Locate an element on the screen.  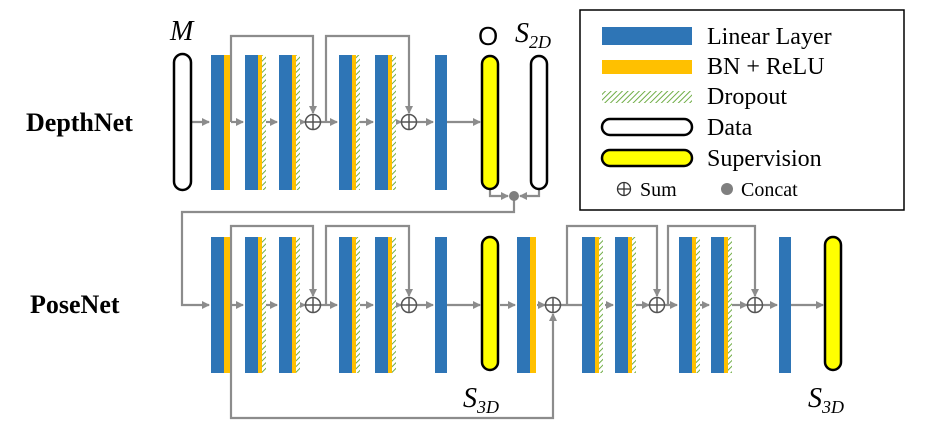
legend-sum-label: Sum is located at coordinates (658, 190).